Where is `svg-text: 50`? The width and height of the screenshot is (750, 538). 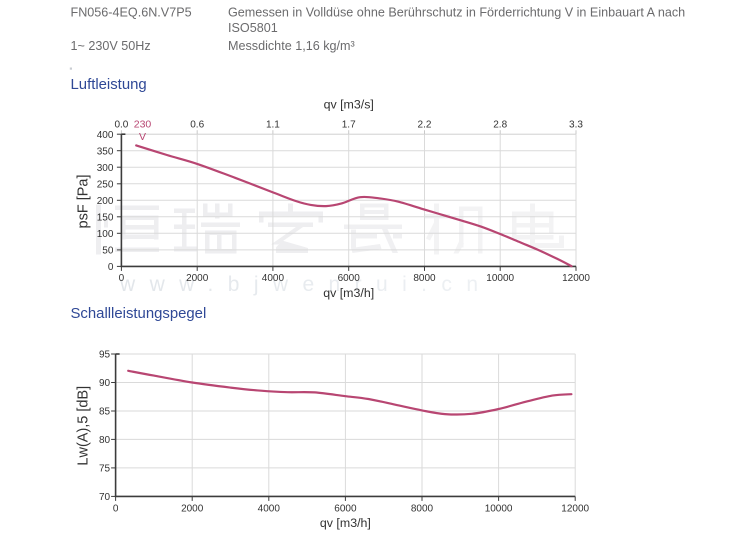
svg-text: 50 is located at coordinates (108, 251).